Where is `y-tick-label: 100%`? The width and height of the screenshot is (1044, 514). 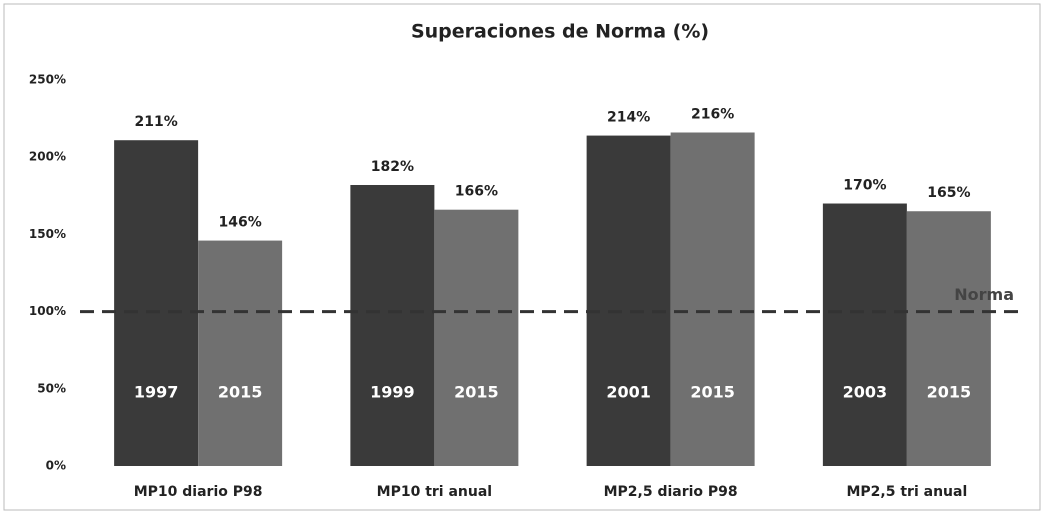 y-tick-label: 100% is located at coordinates (47, 311).